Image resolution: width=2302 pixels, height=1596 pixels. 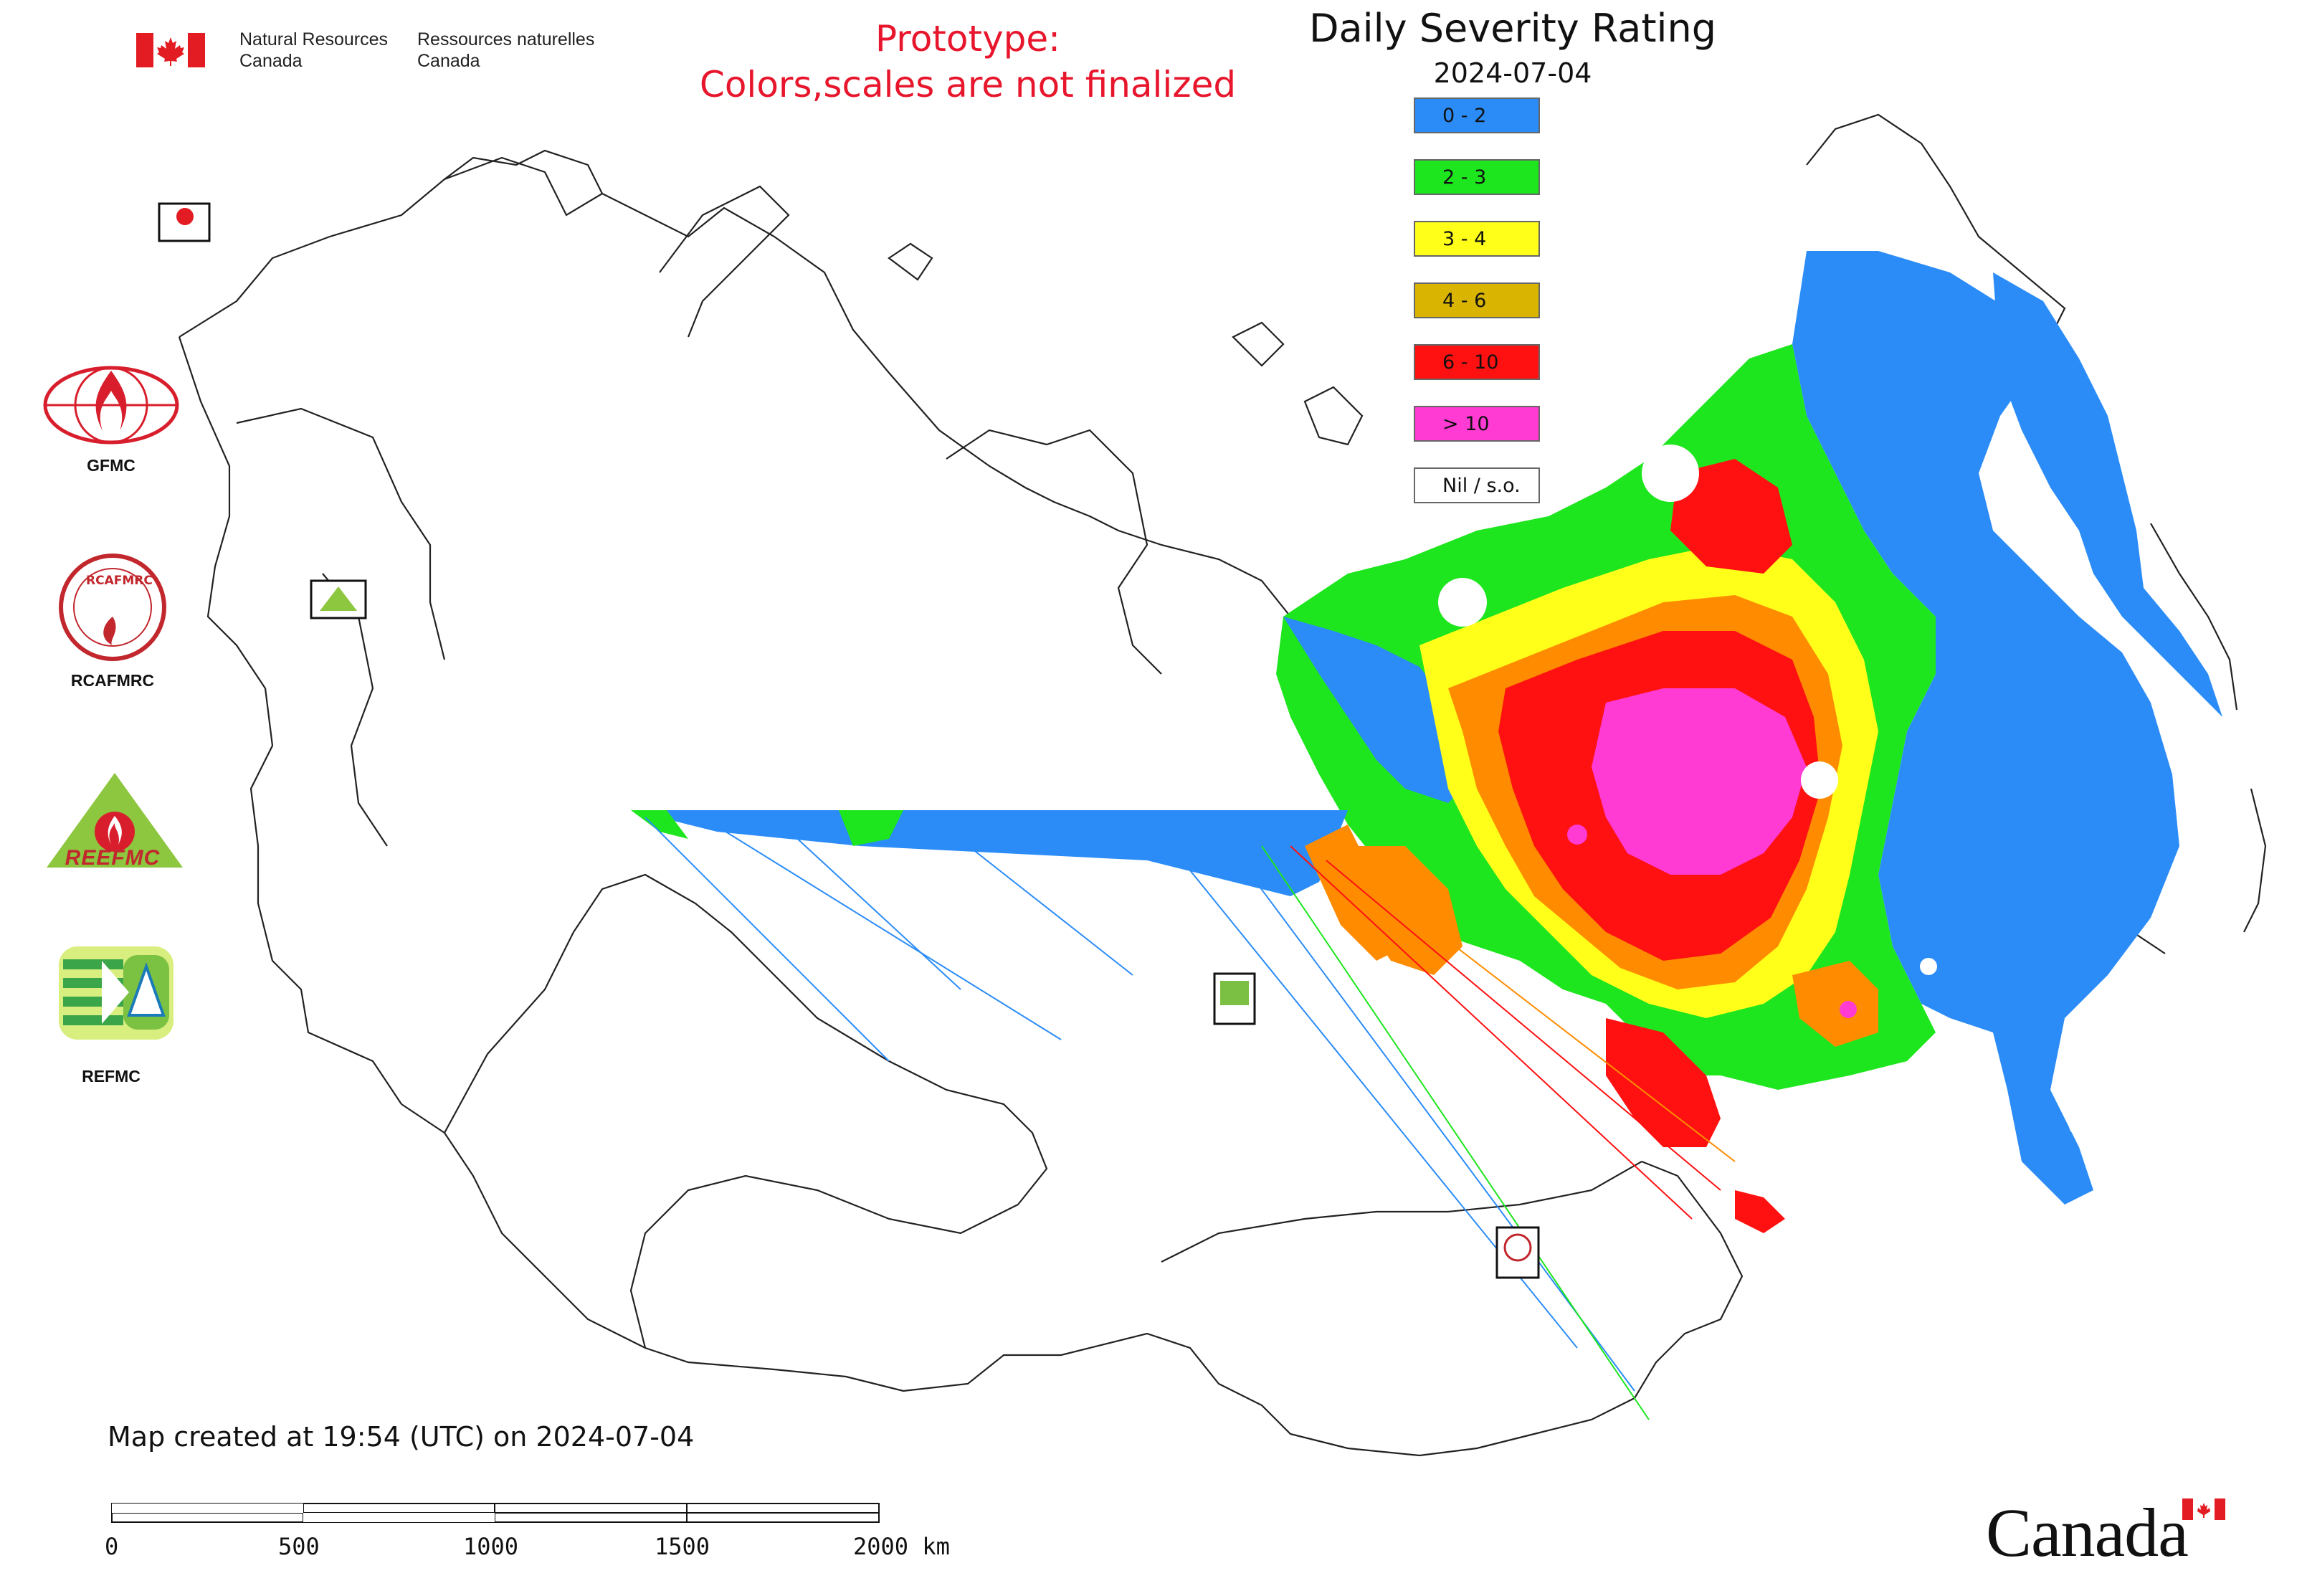 I want to click on canada-flag-icon, so click(x=170, y=50).